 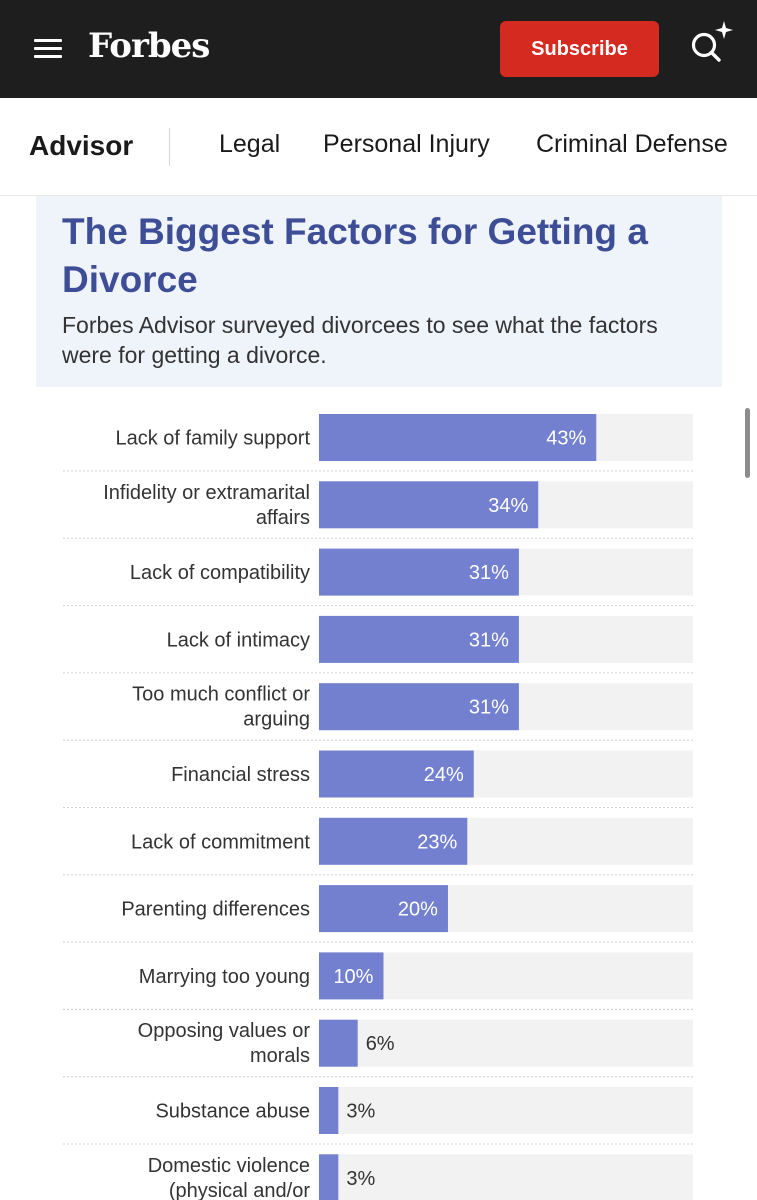 I want to click on category-label: Parenting differences, so click(x=215, y=910).